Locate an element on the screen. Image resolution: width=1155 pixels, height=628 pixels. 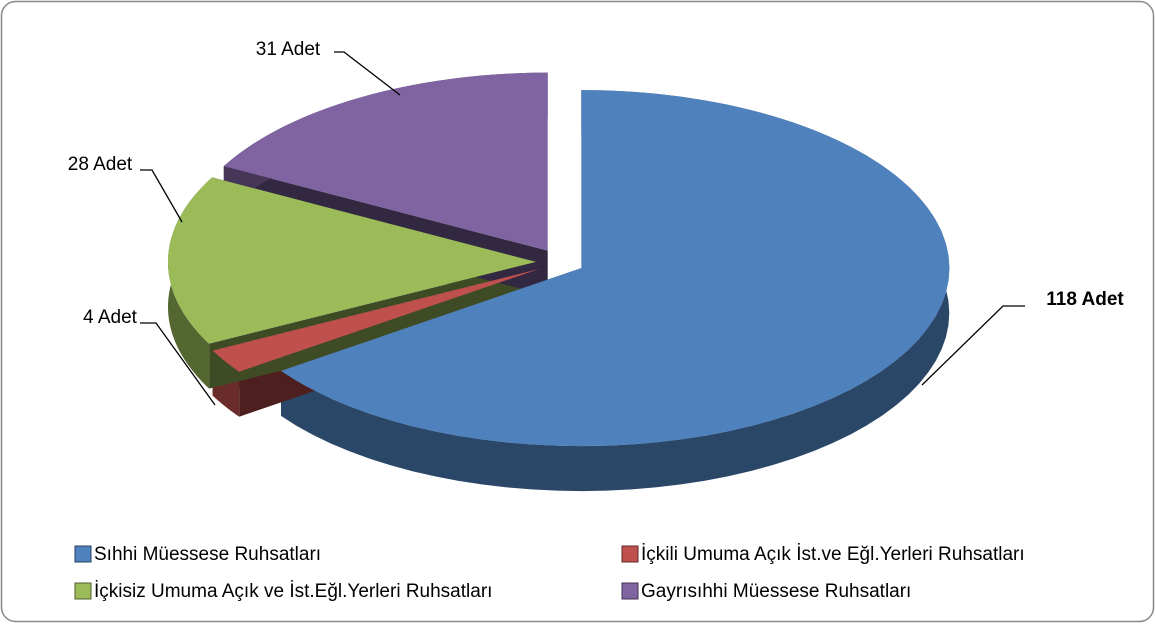
data-label: 118 Adet is located at coordinates (1085, 299).